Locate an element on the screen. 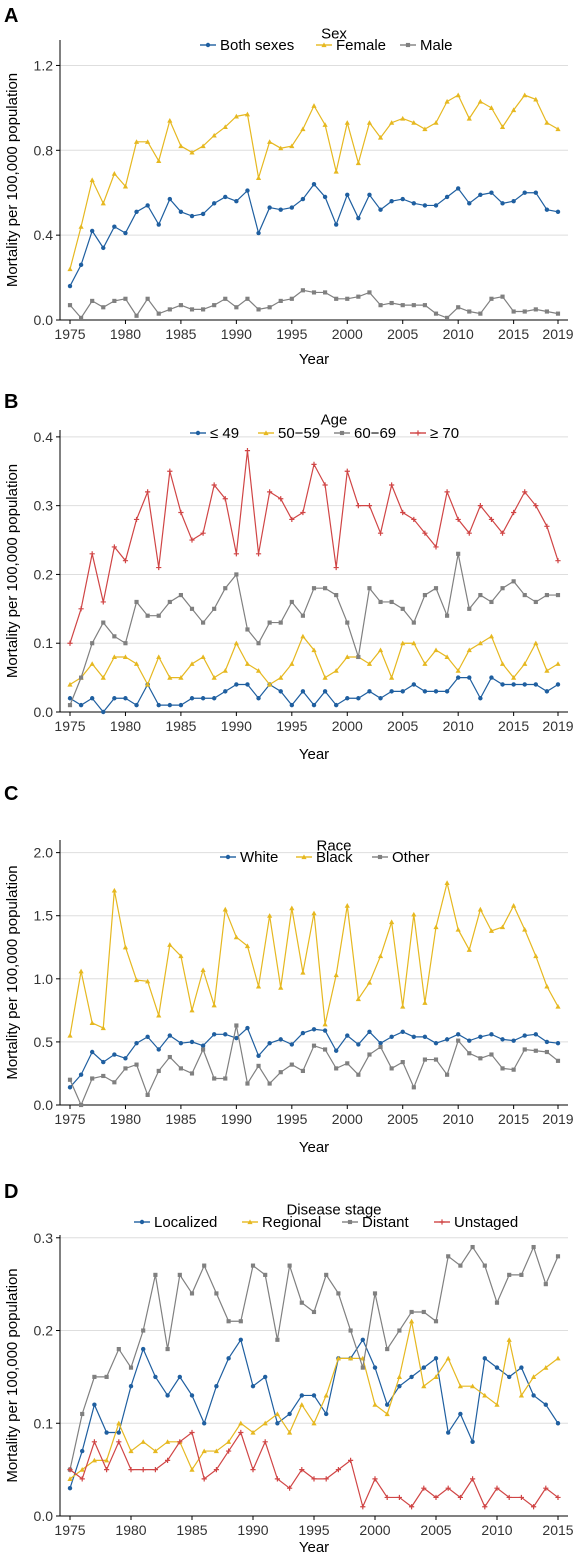 Image resolution: width=579 pixels, height=1563 pixels. y-tick-label: 0.8 is located at coordinates (44, 150).